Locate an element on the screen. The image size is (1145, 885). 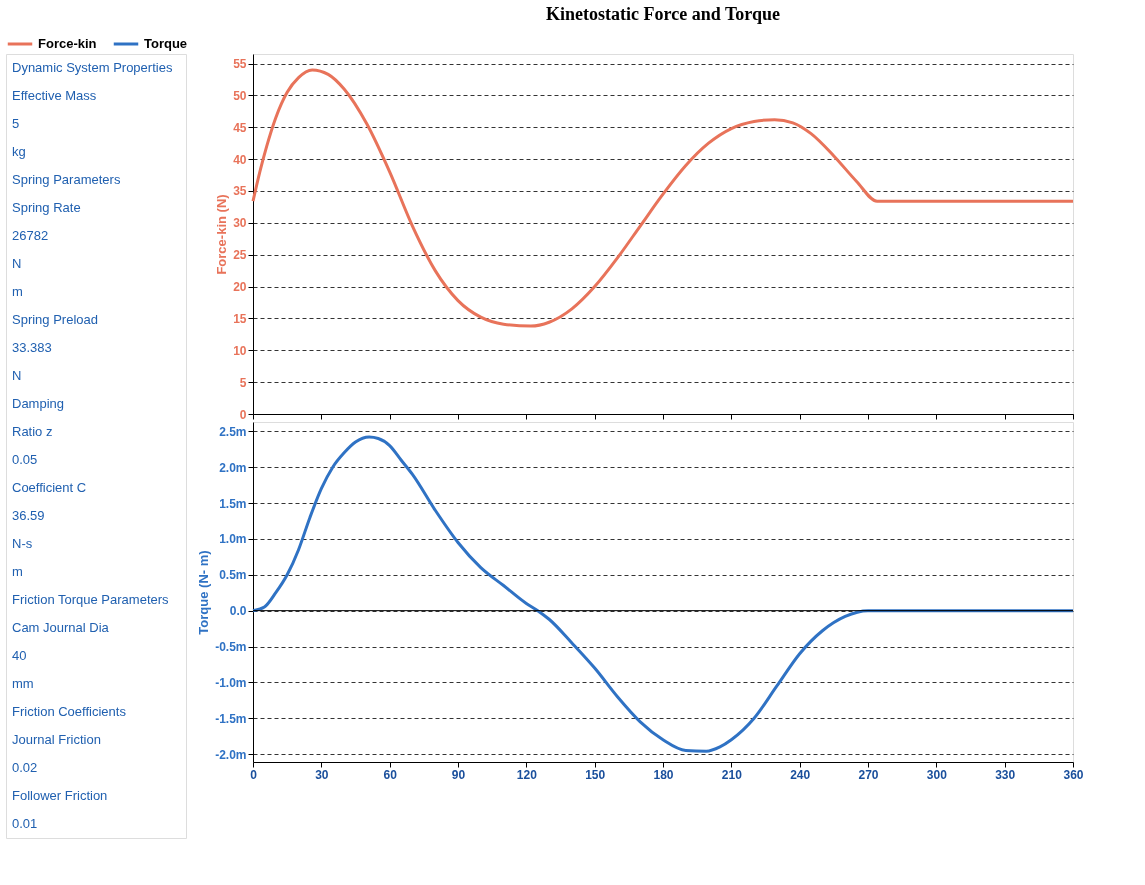
text: Cam Journal Dia is located at coordinates (61, 627).